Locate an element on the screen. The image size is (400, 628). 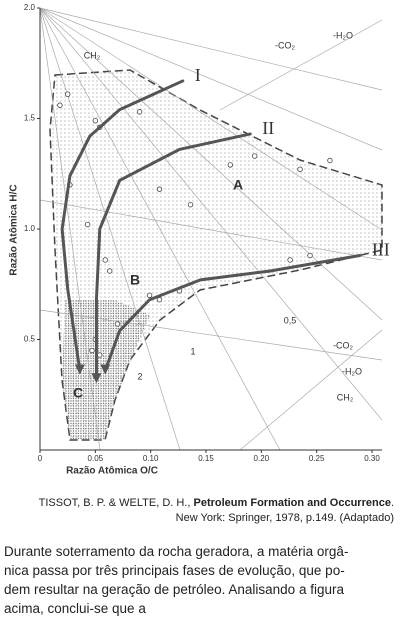
x-tick-label: 0.05 is located at coordinates (96, 458).